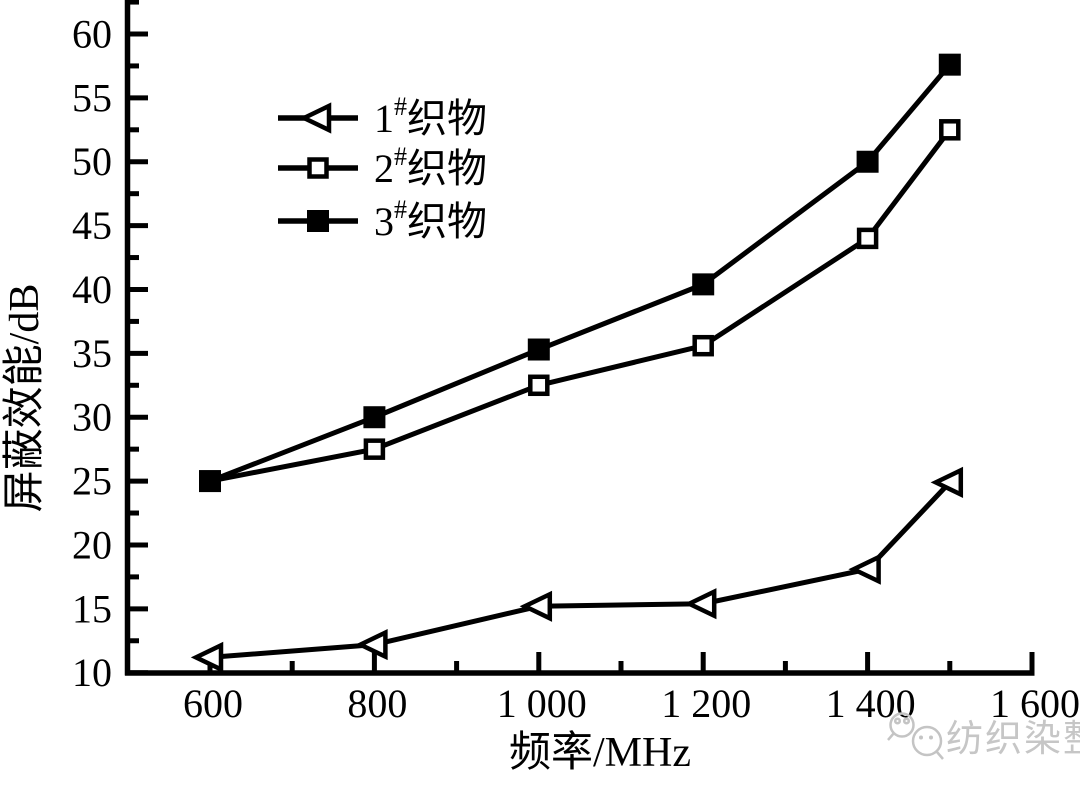  Describe the element at coordinates (92, 672) in the screenshot. I see `y-tick-label: 10` at that location.